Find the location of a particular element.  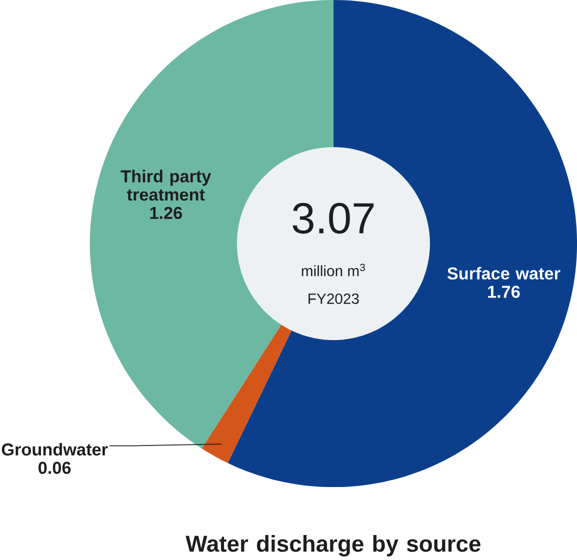

text: Water discharge by source is located at coordinates (333, 545).